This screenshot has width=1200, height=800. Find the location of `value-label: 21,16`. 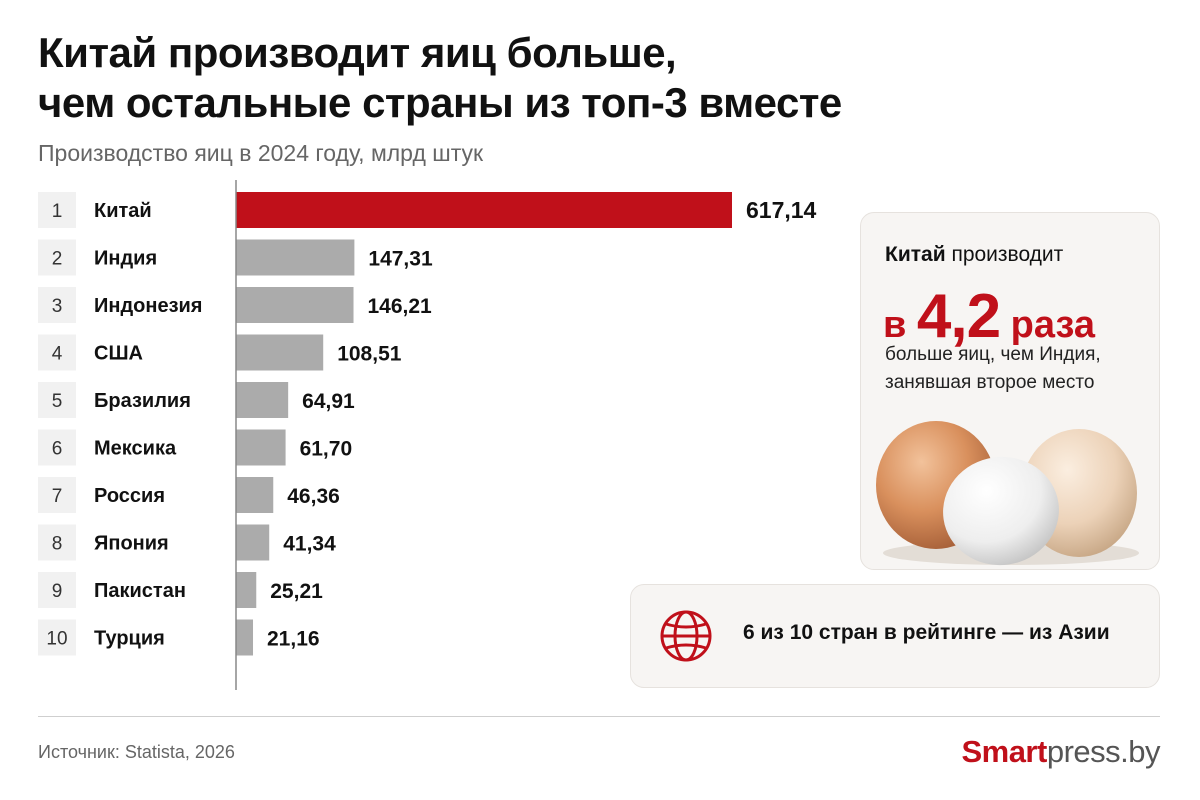

value-label: 21,16 is located at coordinates (293, 639).